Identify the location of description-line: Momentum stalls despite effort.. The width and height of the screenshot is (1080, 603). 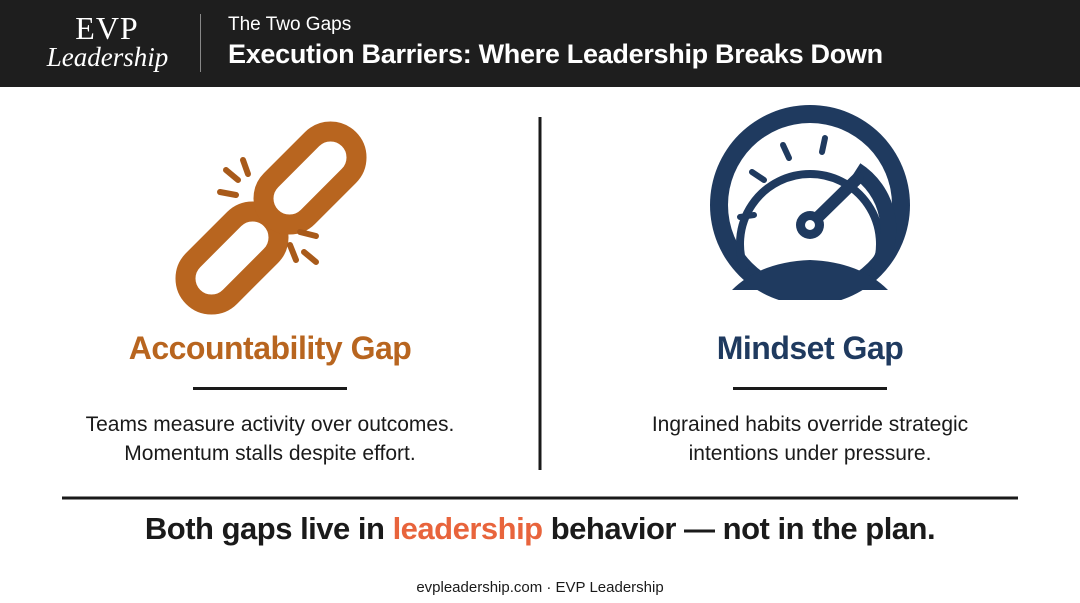
(270, 453).